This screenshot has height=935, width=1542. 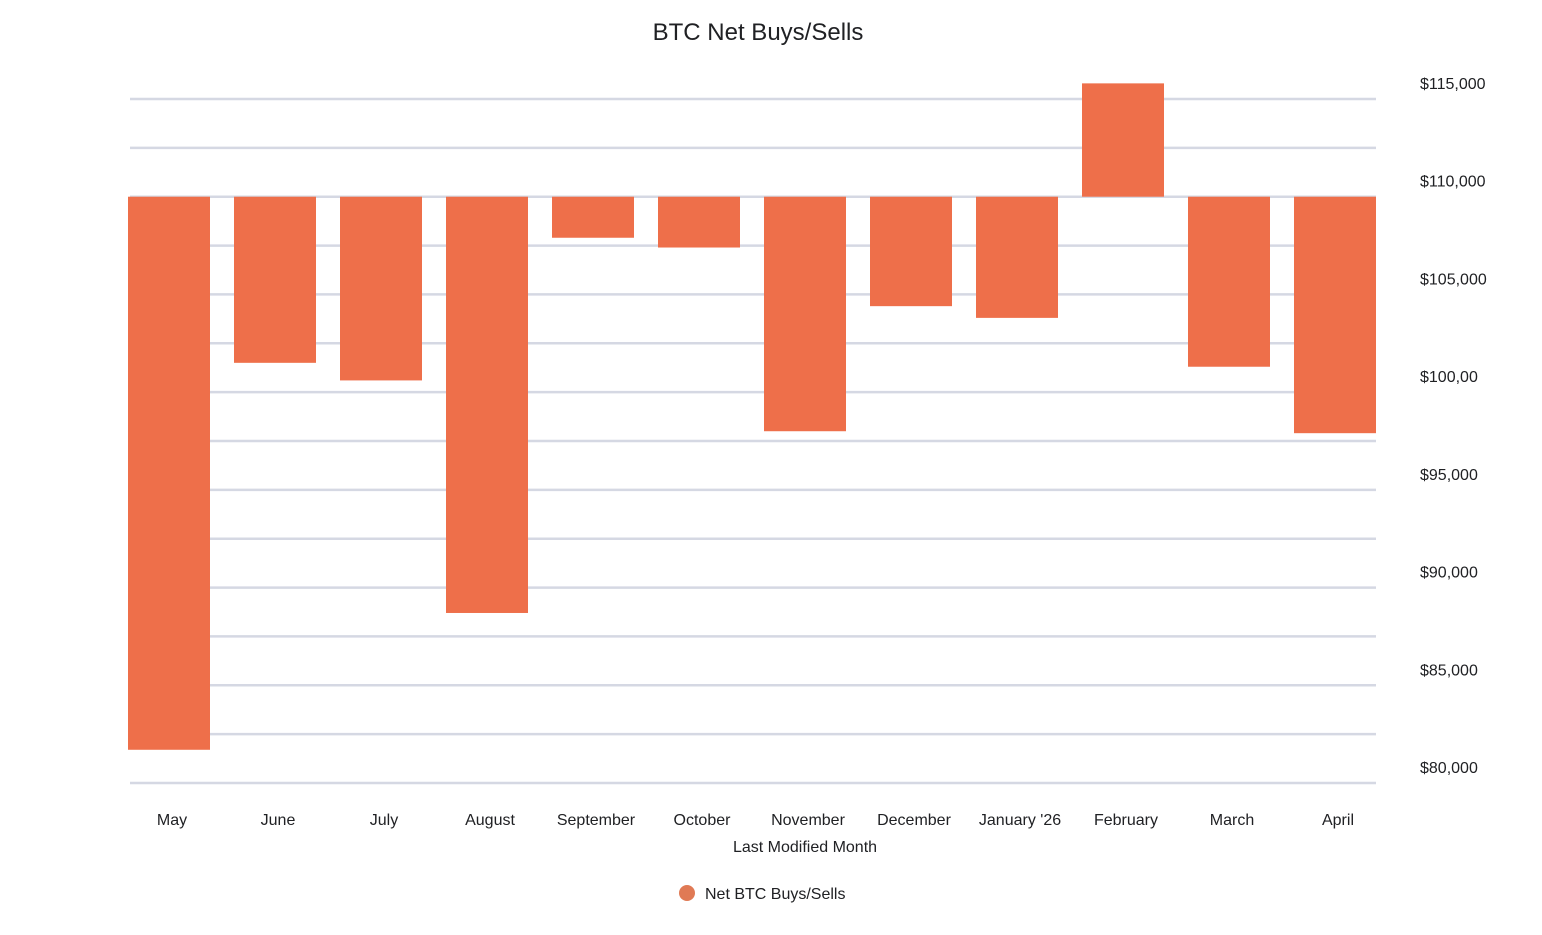 I want to click on x-category-label: August, so click(x=490, y=820).